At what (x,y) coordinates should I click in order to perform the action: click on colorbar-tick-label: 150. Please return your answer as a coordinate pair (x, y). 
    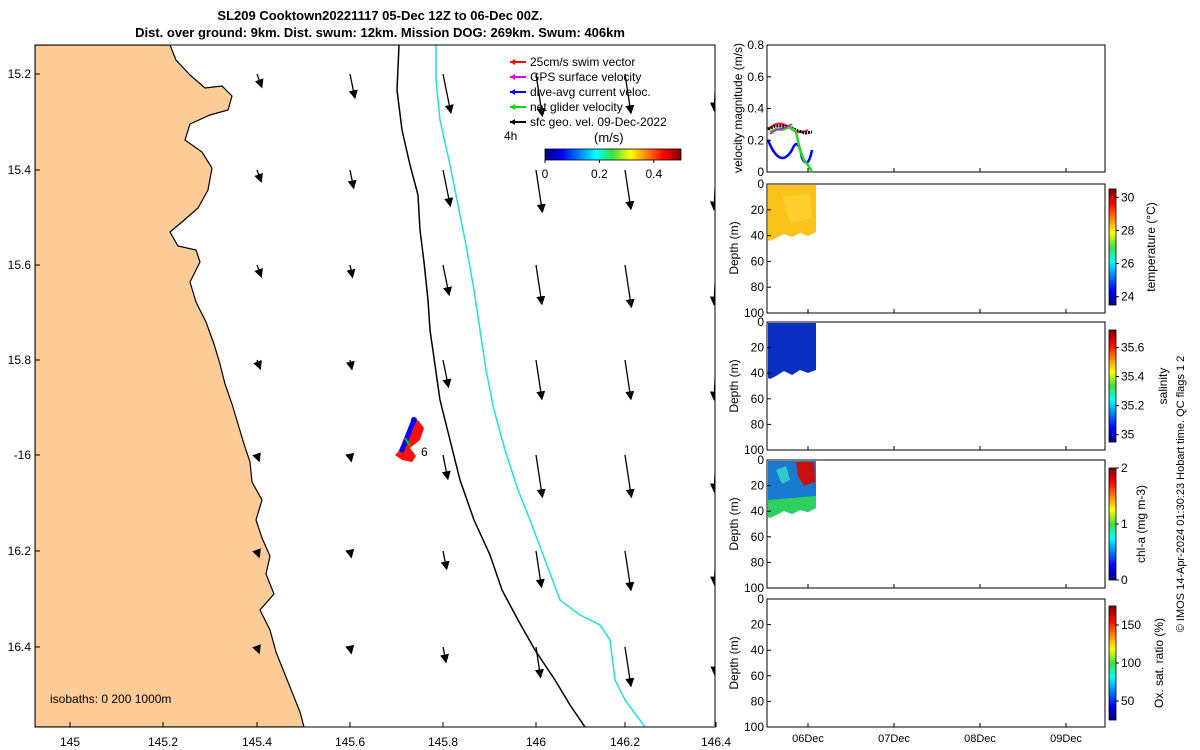
    Looking at the image, I should click on (1131, 625).